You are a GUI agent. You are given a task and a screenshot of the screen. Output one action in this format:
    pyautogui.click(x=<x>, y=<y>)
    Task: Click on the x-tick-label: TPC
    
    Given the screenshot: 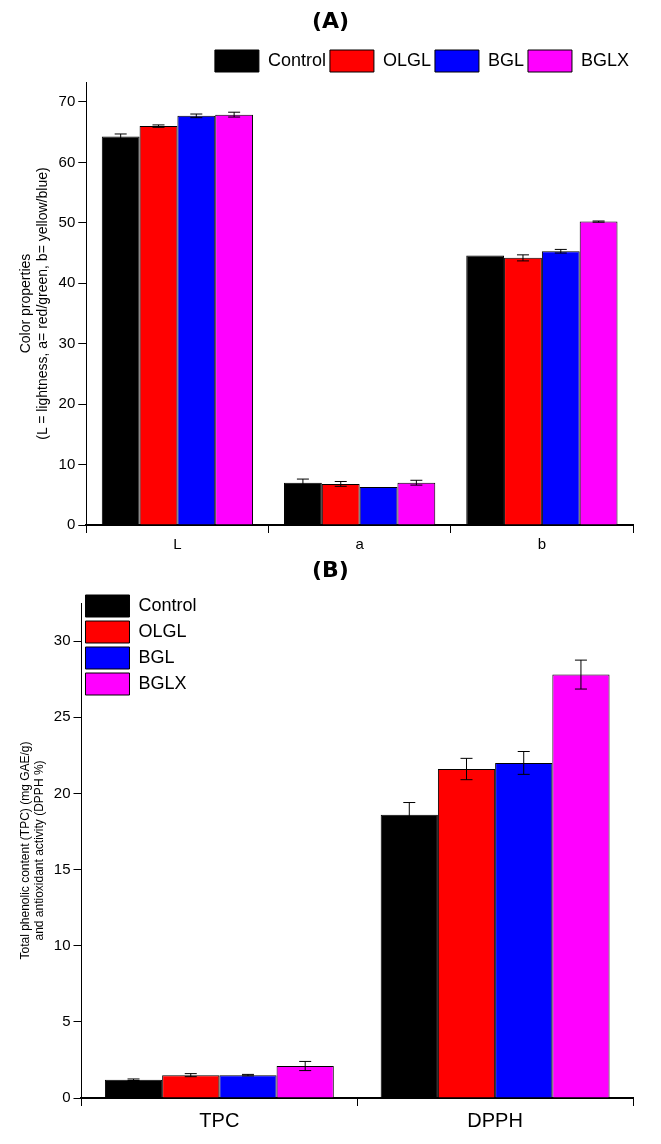 What is the action you would take?
    pyautogui.click(x=219, y=1119)
    